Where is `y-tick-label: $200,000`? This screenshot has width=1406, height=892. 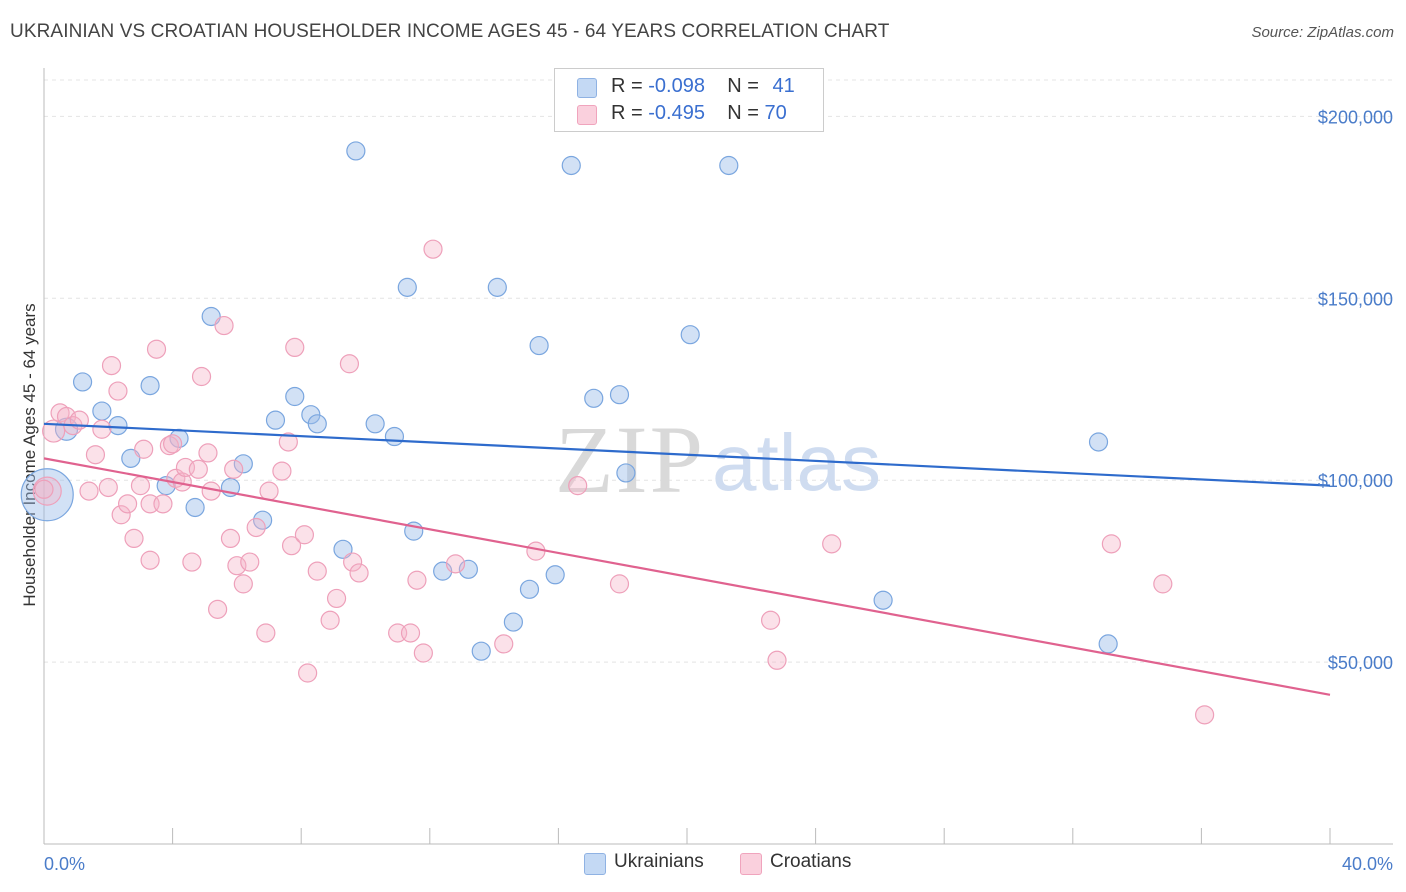 y-tick-label: $200,000 is located at coordinates (1355, 117).